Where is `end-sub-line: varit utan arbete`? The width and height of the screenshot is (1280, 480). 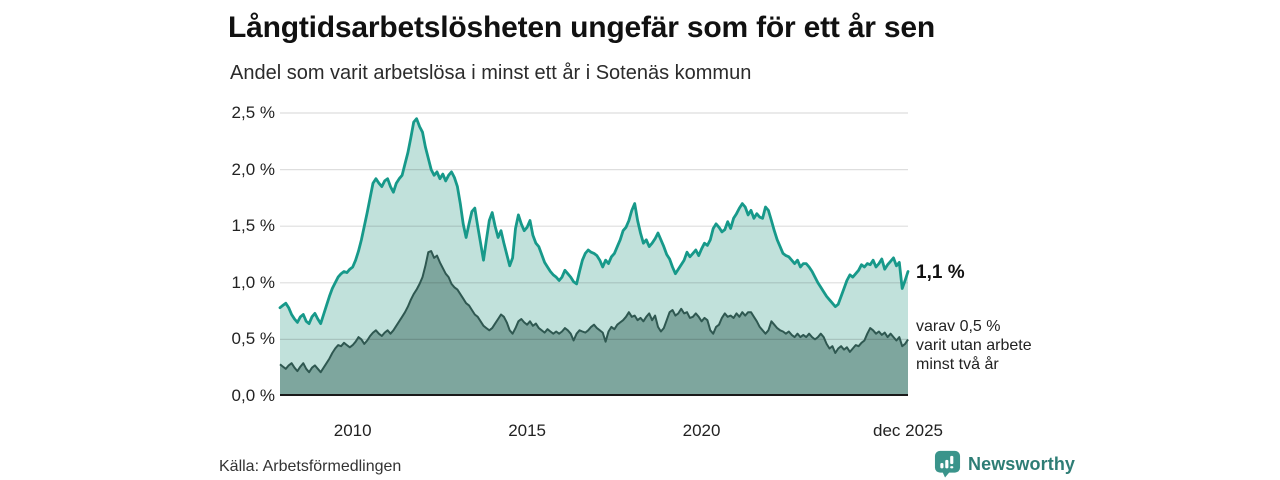 end-sub-line: varit utan arbete is located at coordinates (974, 345).